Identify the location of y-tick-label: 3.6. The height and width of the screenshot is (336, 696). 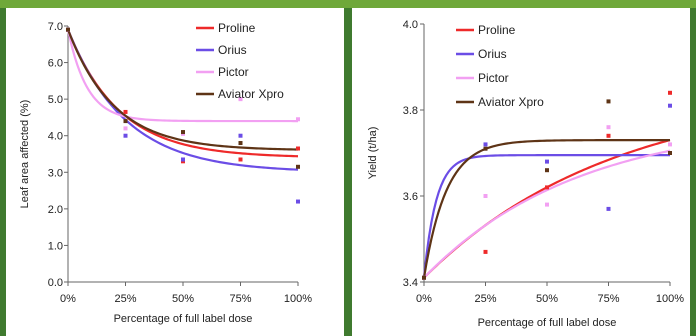
(410, 197).